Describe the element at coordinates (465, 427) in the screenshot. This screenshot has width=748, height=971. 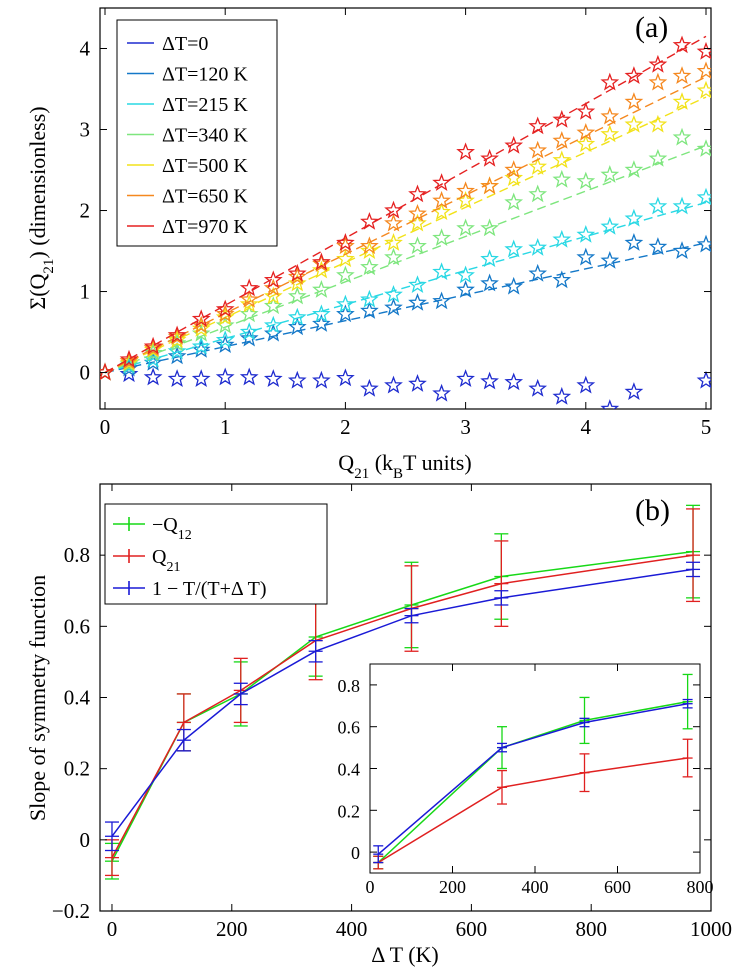
I see `a-x-tick-label: 3` at that location.